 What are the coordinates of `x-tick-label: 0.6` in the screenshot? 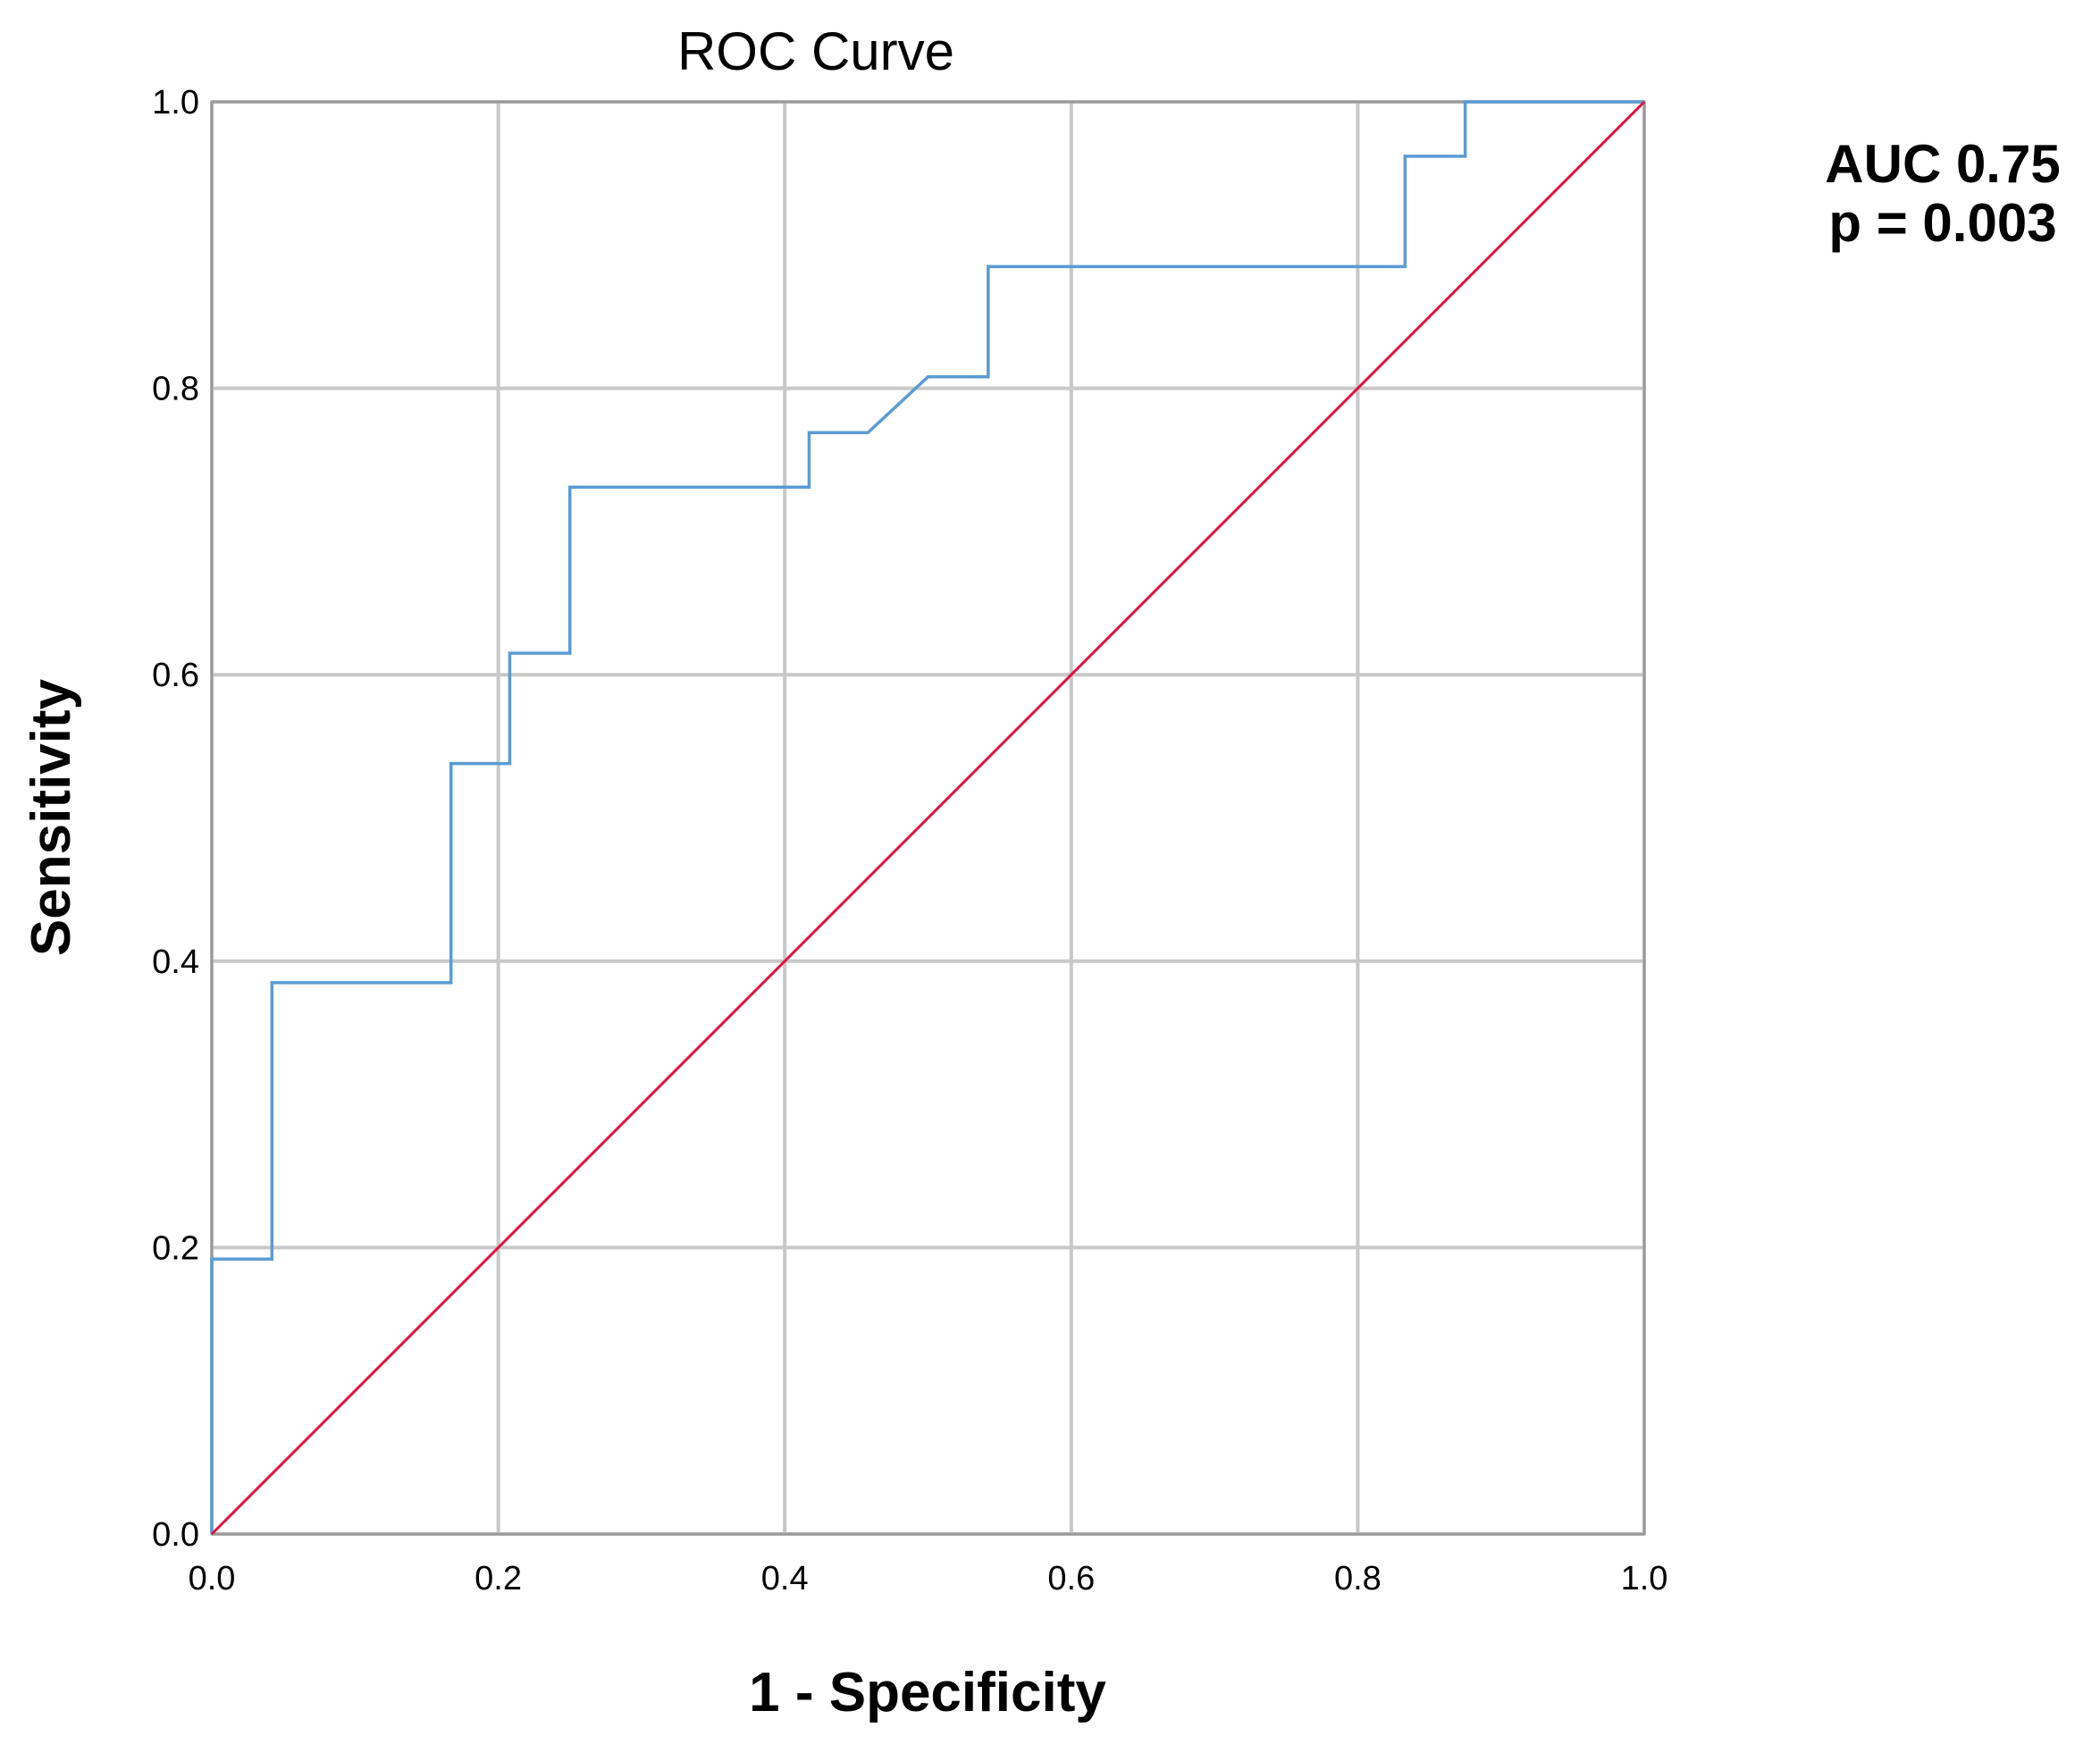 It's located at (1071, 1578).